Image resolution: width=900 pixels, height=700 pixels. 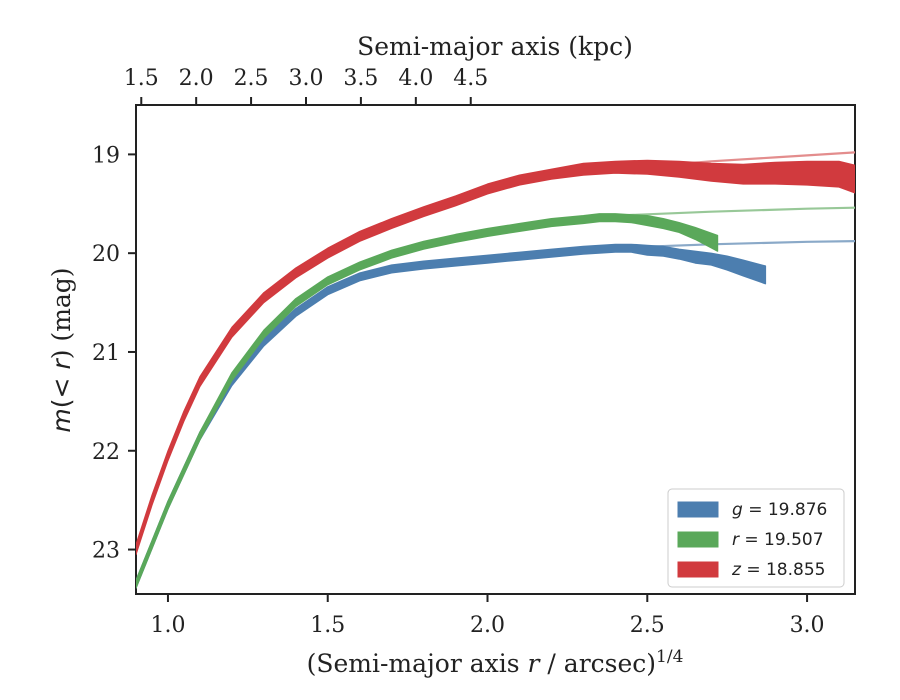 I want to click on fit-line-g, so click(x=743, y=244).